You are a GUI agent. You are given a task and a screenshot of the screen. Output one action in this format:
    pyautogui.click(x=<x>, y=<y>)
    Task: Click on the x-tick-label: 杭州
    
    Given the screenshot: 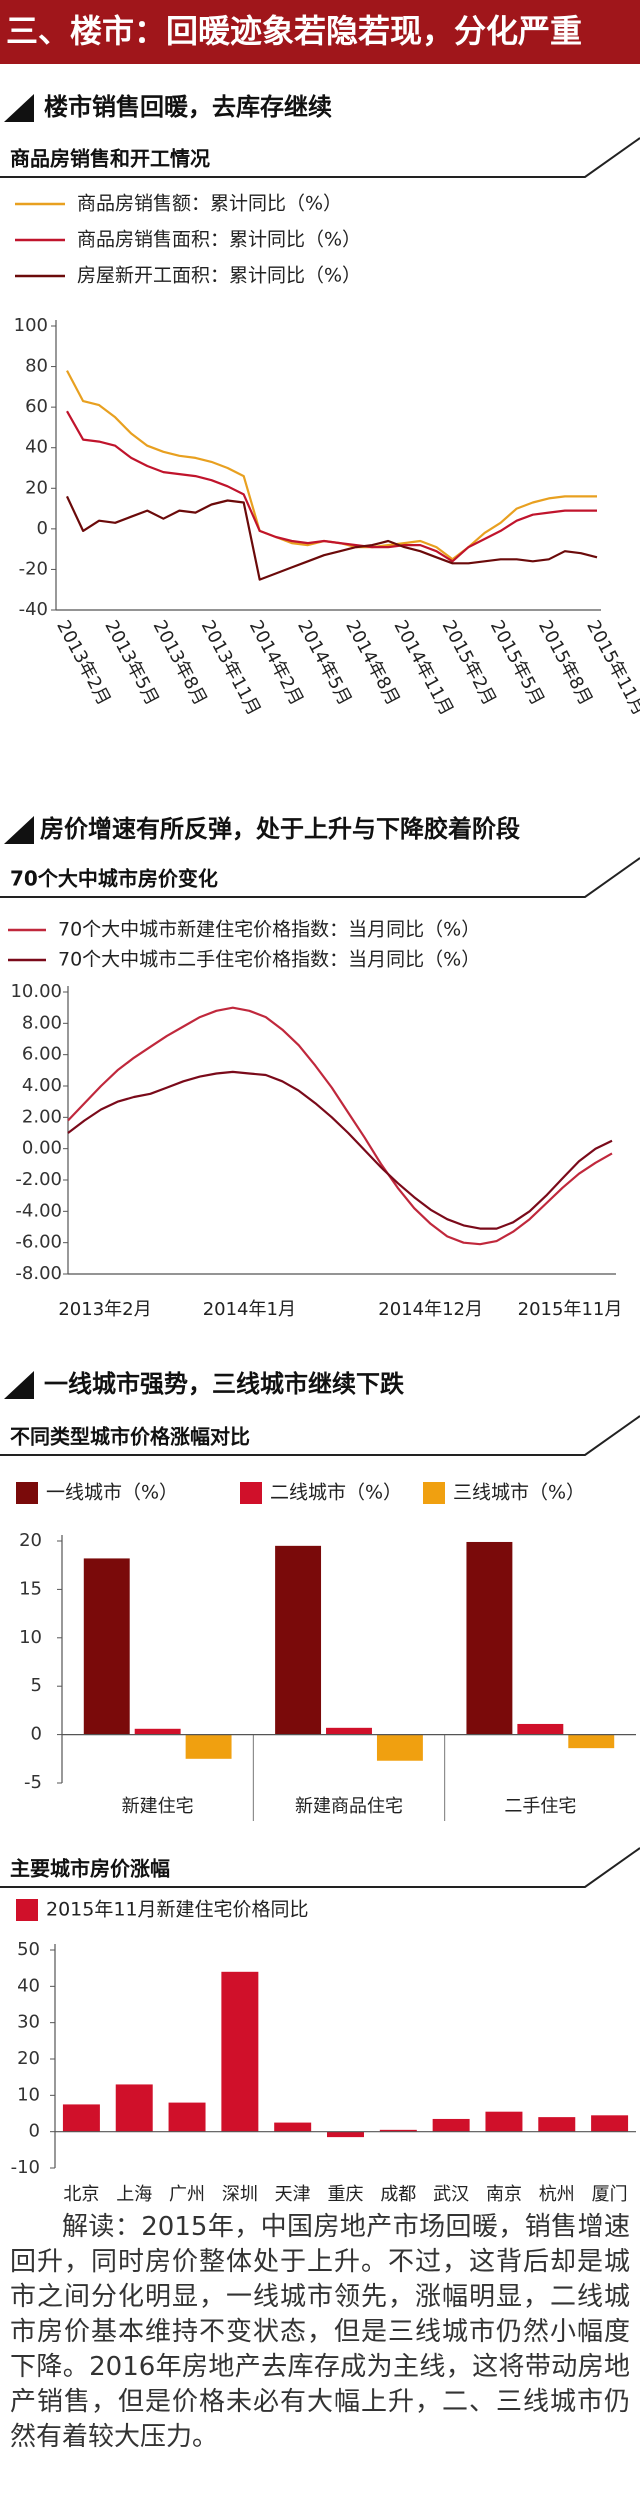 What is the action you would take?
    pyautogui.click(x=557, y=2194)
    